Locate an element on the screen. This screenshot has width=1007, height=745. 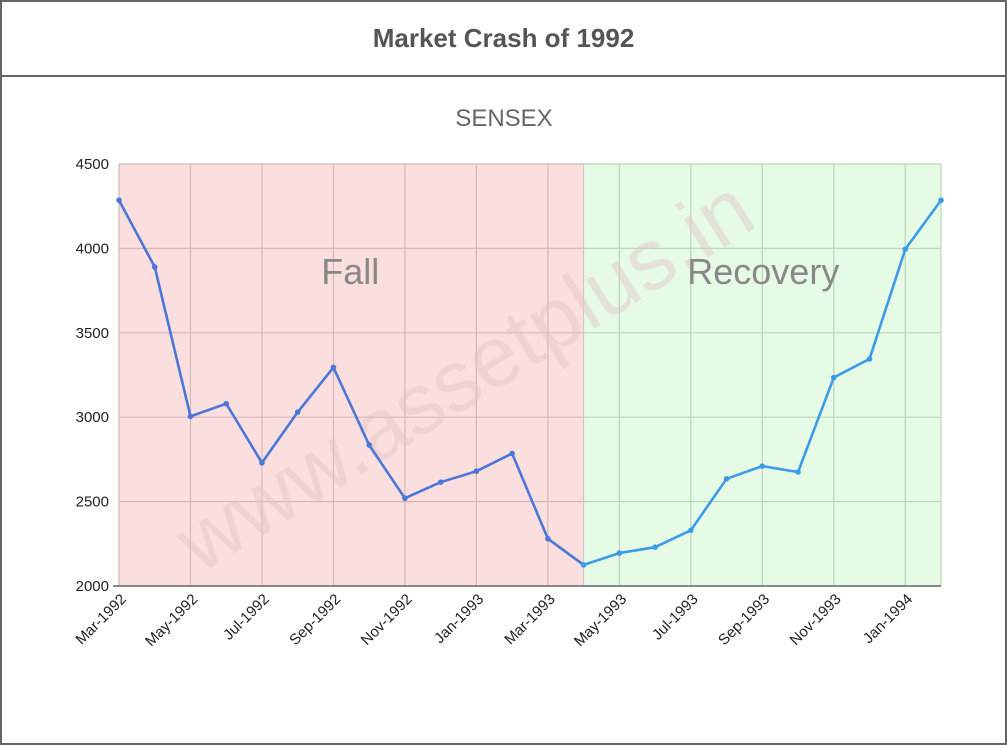
header-title: Market Crash of 1992 is located at coordinates (503, 38).